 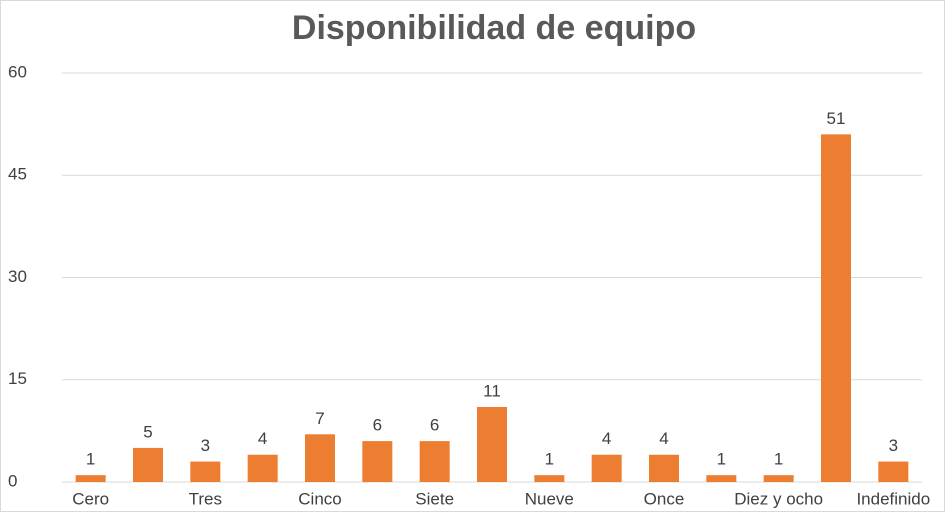 I want to click on x-tick-label: Indefinido, so click(x=893, y=498).